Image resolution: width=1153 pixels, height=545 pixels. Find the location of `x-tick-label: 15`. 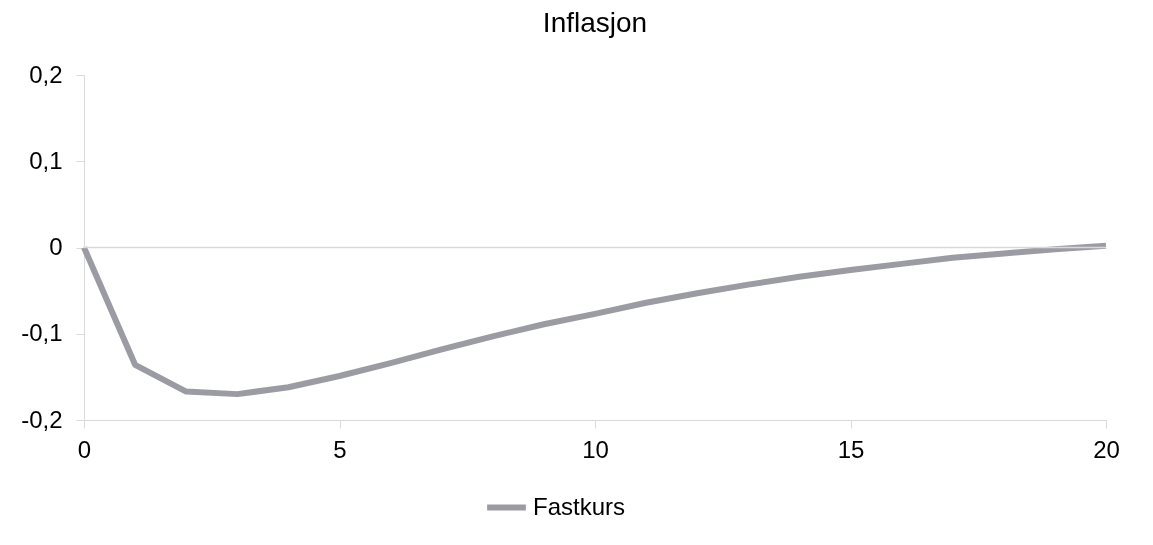

x-tick-label: 15 is located at coordinates (851, 449).